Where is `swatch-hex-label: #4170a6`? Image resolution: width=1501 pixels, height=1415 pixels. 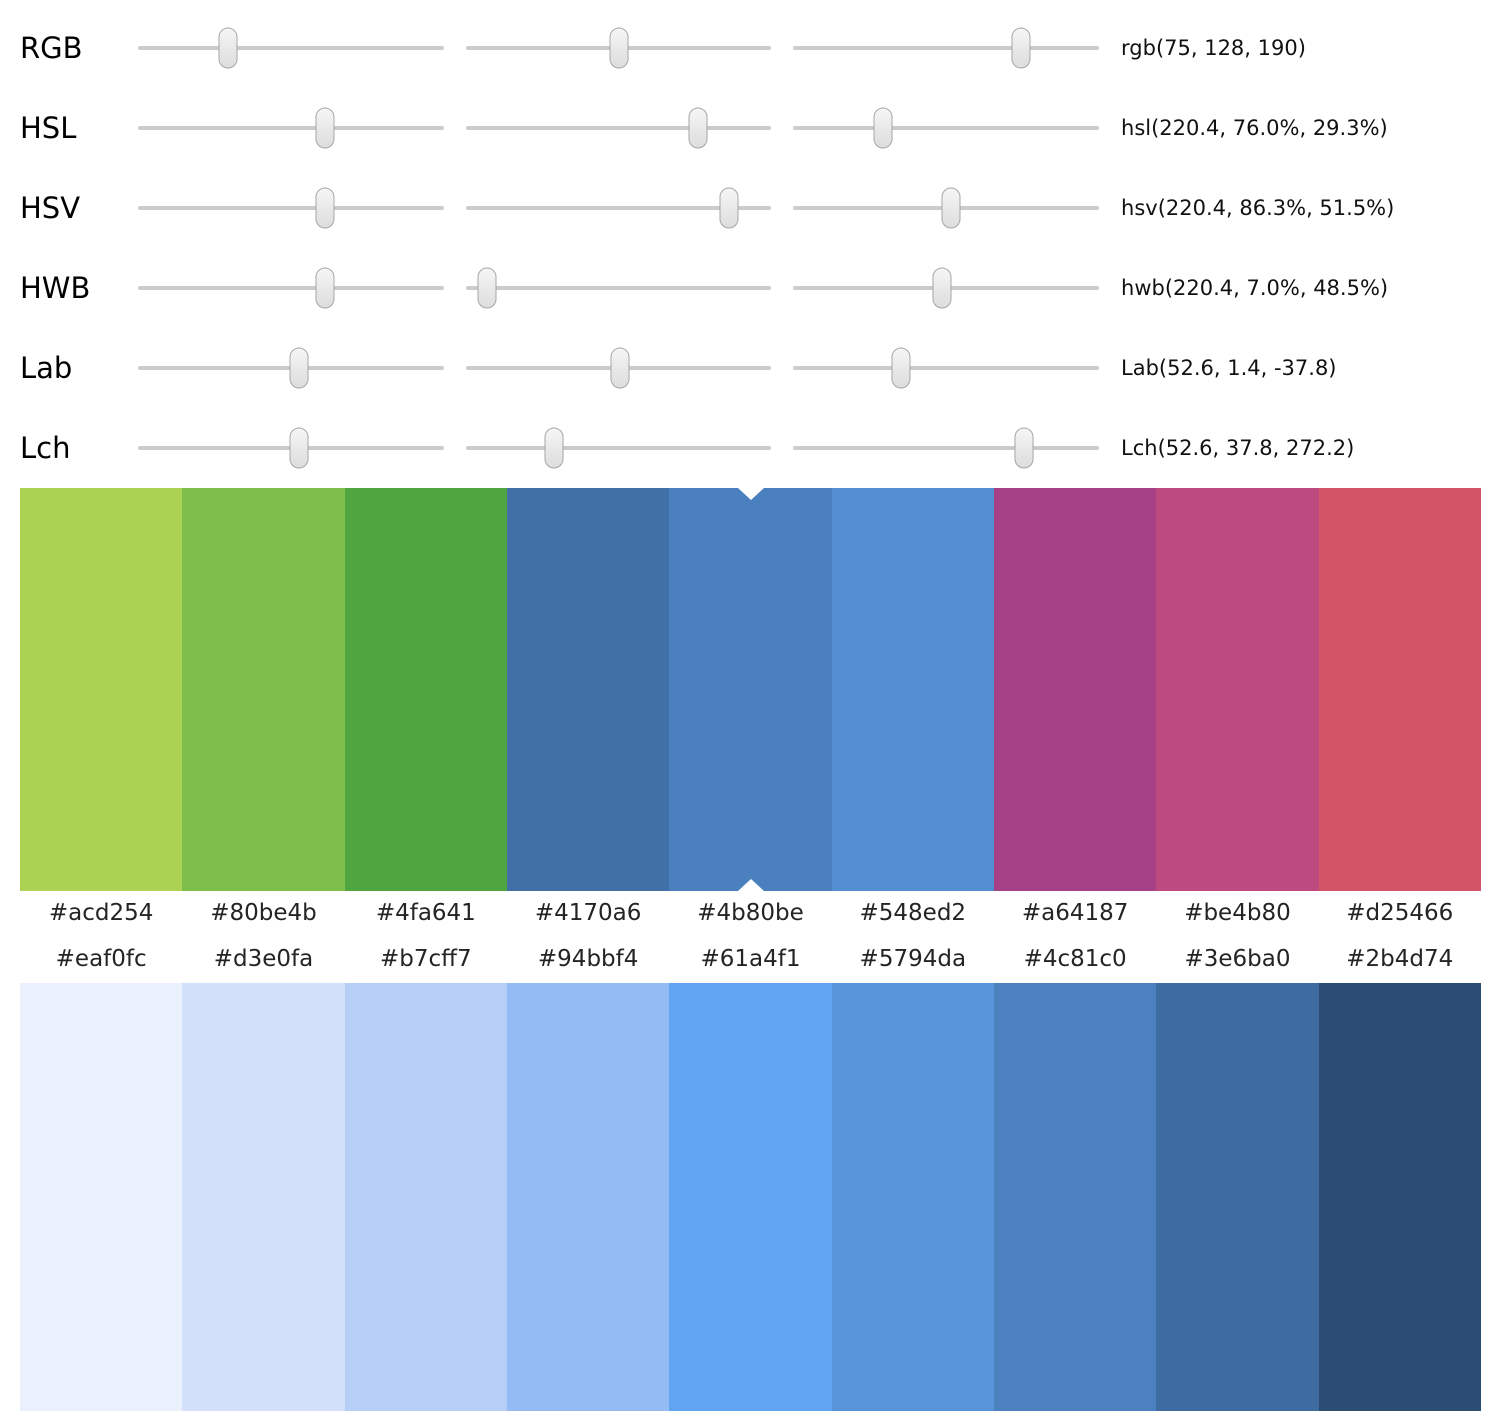
swatch-hex-label: #4170a6 is located at coordinates (588, 913).